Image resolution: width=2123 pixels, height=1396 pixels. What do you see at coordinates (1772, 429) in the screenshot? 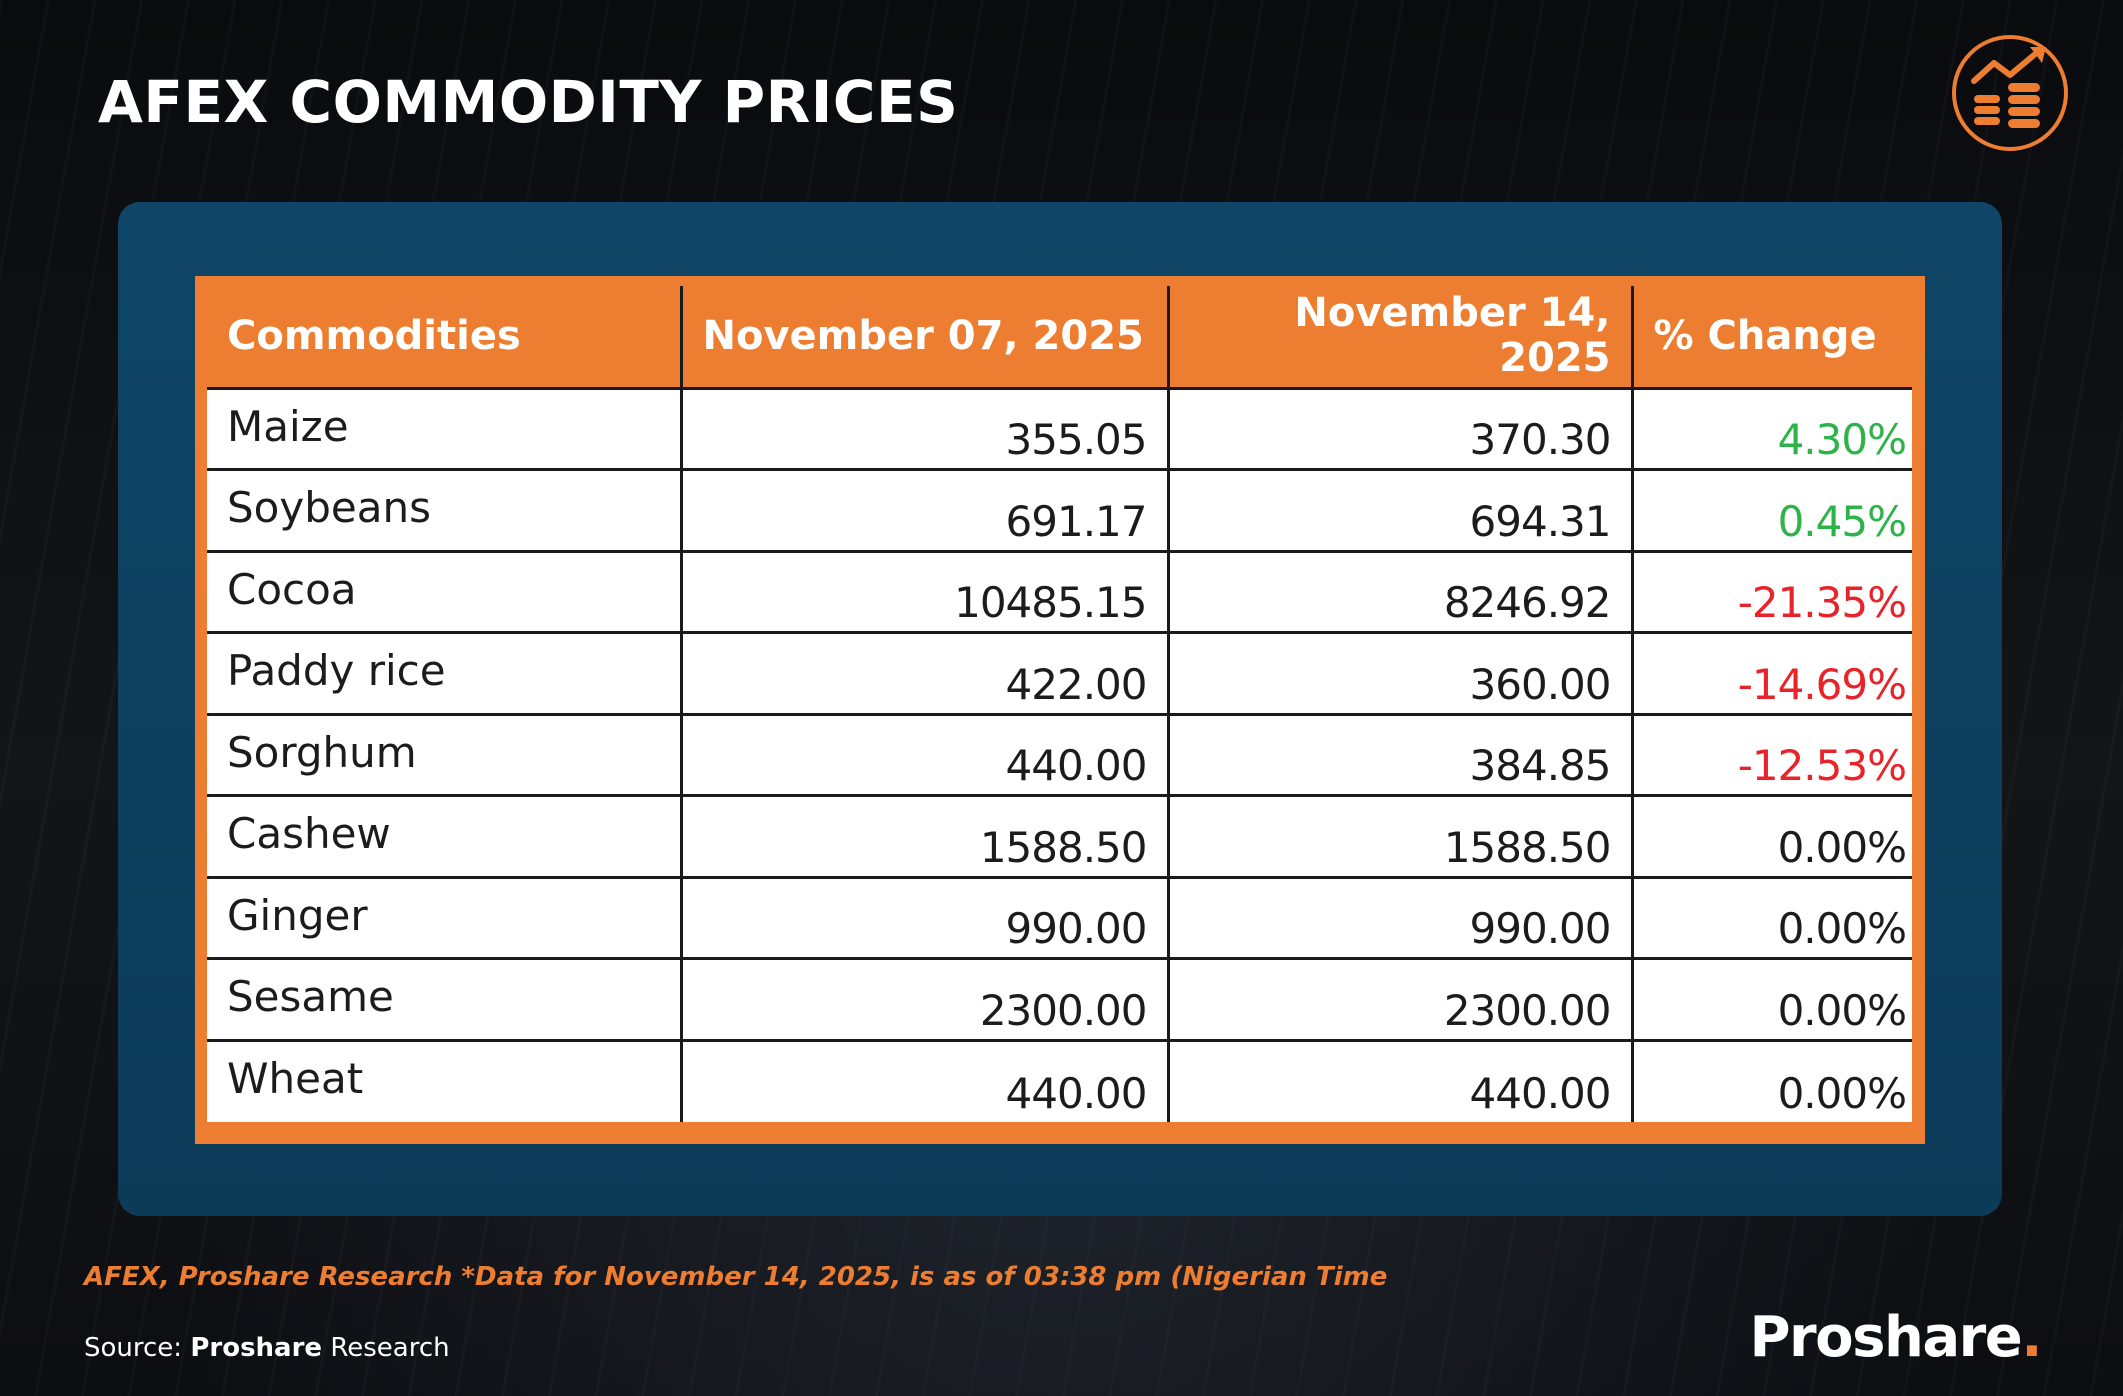
I see `percent-change: 4.30%` at bounding box center [1772, 429].